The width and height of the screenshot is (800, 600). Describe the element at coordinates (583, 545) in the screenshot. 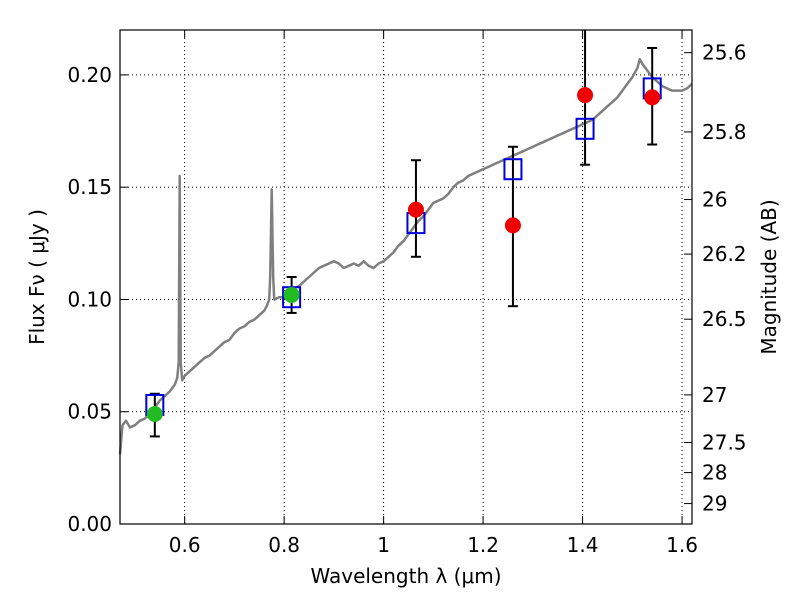

I see `x-tick-label: 1.4` at that location.